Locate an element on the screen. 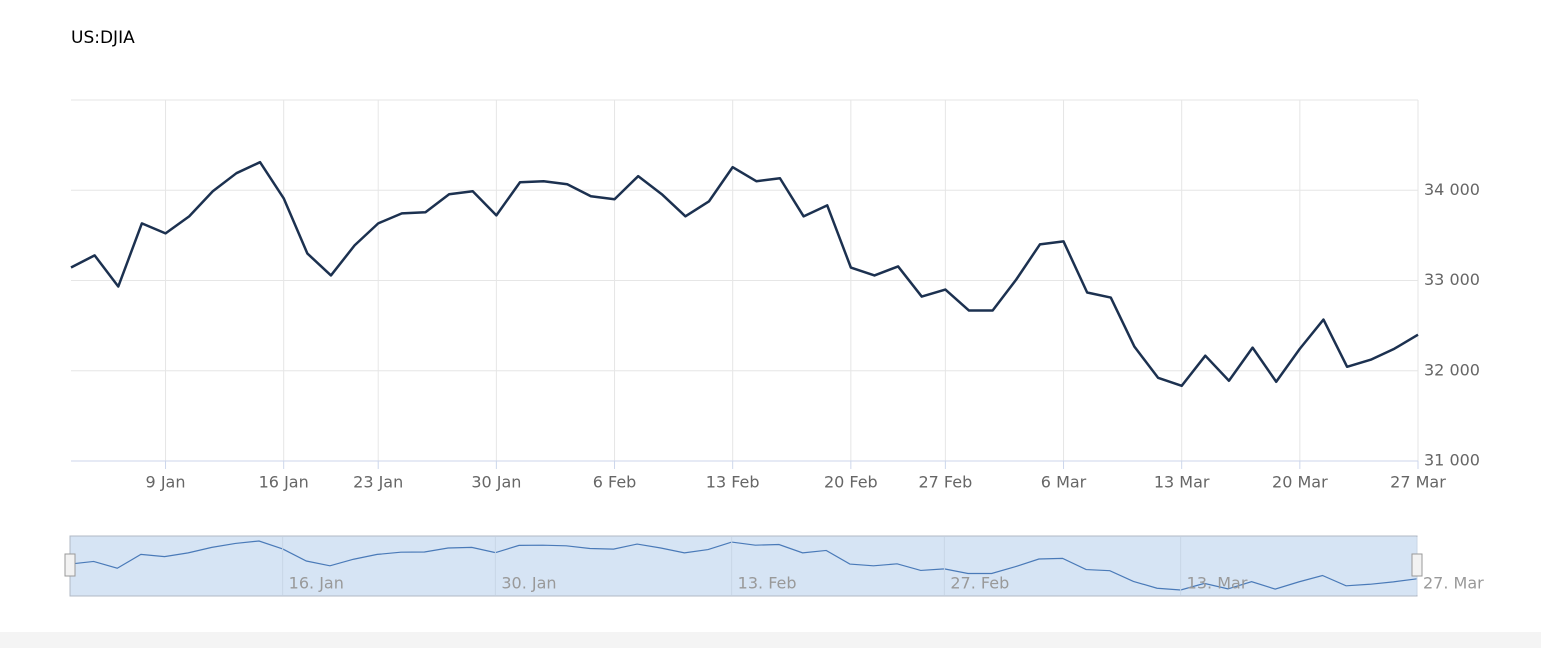 This screenshot has width=1541, height=648. navigator-label: 13. Mar is located at coordinates (1217, 583).